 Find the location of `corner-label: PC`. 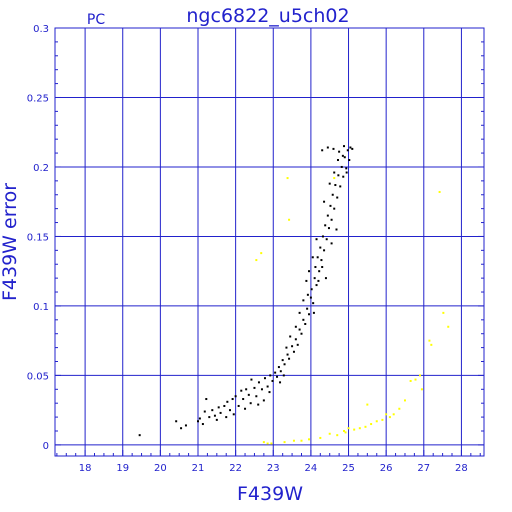

corner-label: PC is located at coordinates (96, 20).